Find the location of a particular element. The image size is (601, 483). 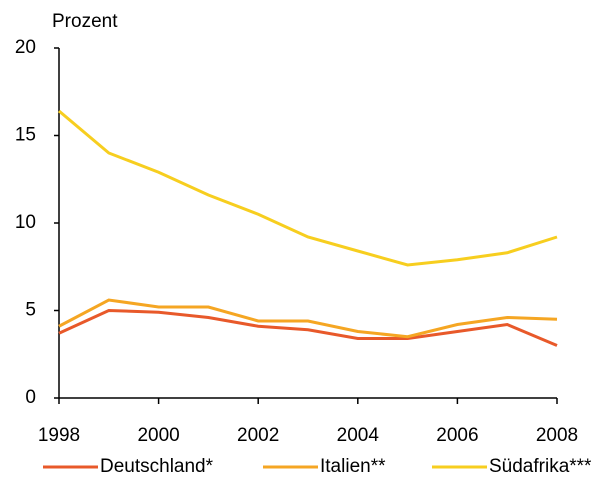

legend-label: Deutschland* is located at coordinates (157, 466).